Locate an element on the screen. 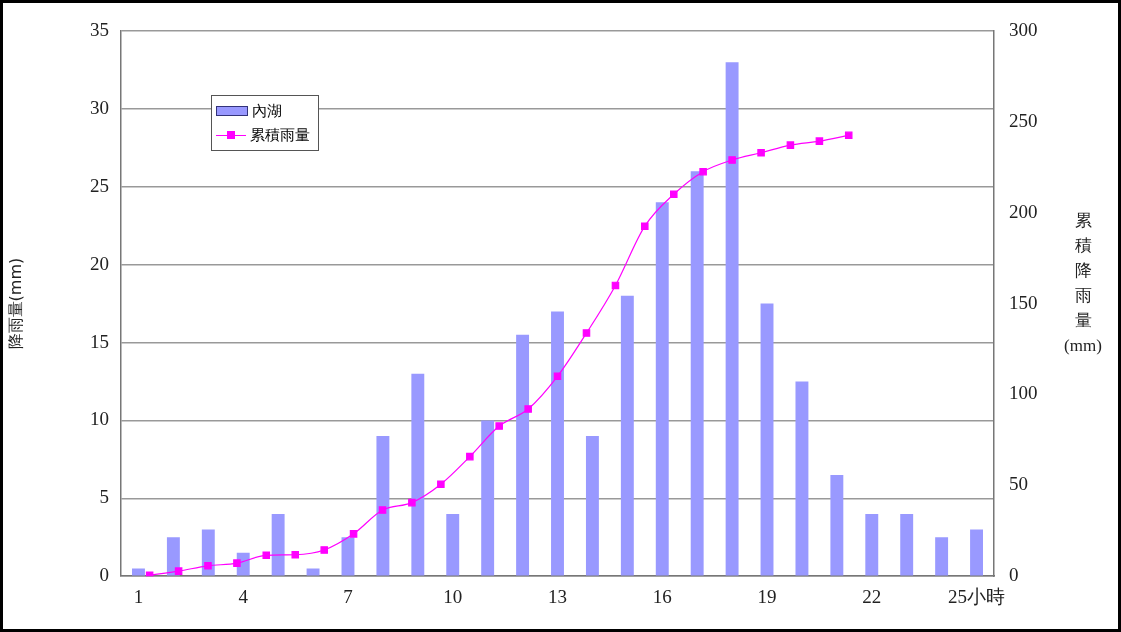 The image size is (1121, 632). legend-label: 累積雨量 is located at coordinates (280, 135).